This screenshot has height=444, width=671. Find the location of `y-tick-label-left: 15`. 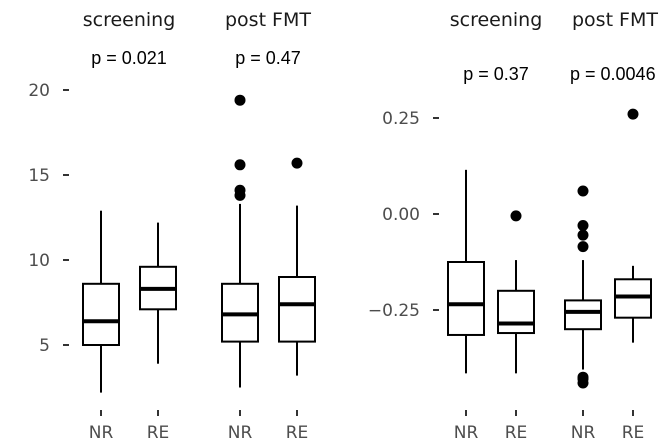

y-tick-label-left: 15 is located at coordinates (39, 176).